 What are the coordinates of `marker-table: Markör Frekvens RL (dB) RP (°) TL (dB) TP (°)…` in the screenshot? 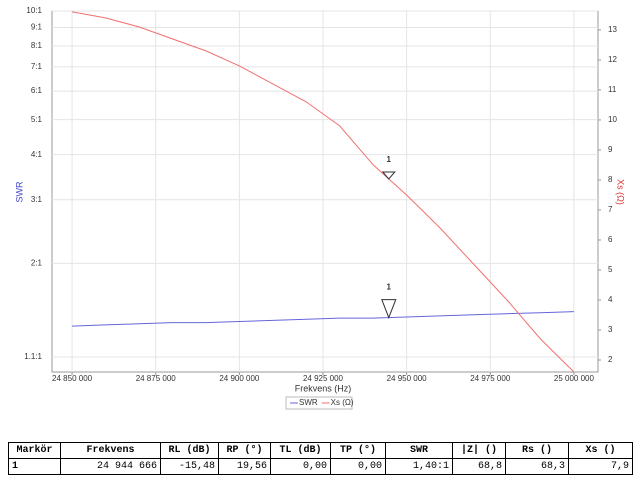 It's located at (320, 458).